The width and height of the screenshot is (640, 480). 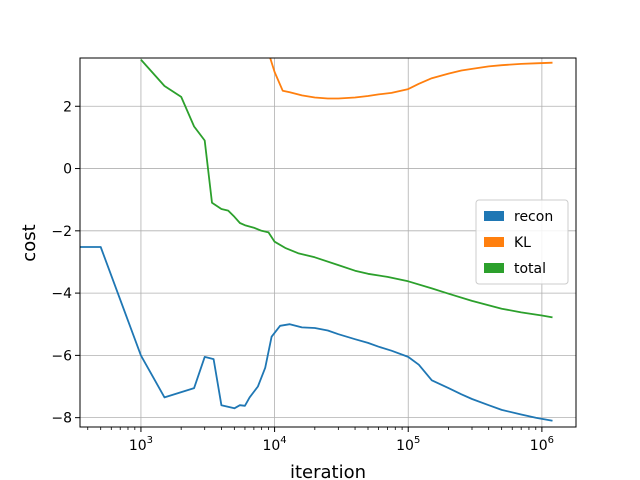 What do you see at coordinates (494, 216) in the screenshot?
I see `legend-swatch-recon` at bounding box center [494, 216].